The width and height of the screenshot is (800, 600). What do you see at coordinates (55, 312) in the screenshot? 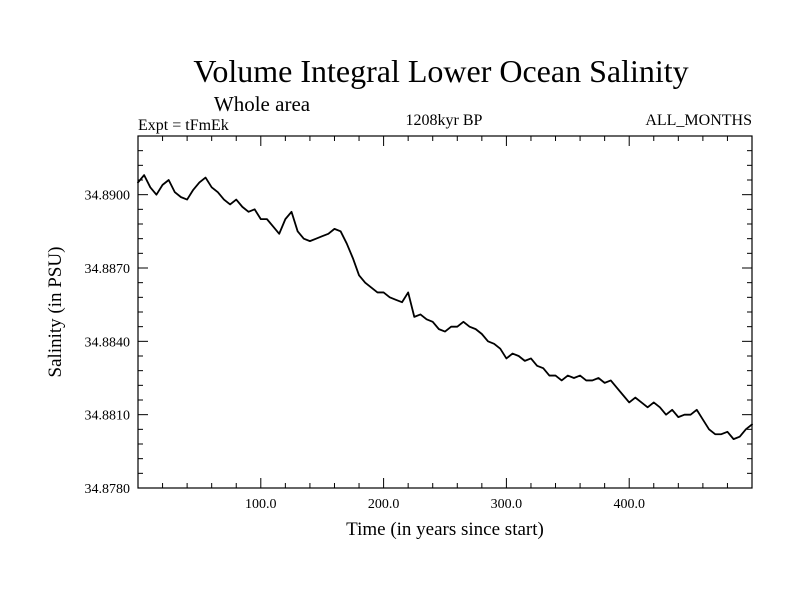
I see `y-axis-label: Salinity (in PSU)` at bounding box center [55, 312].